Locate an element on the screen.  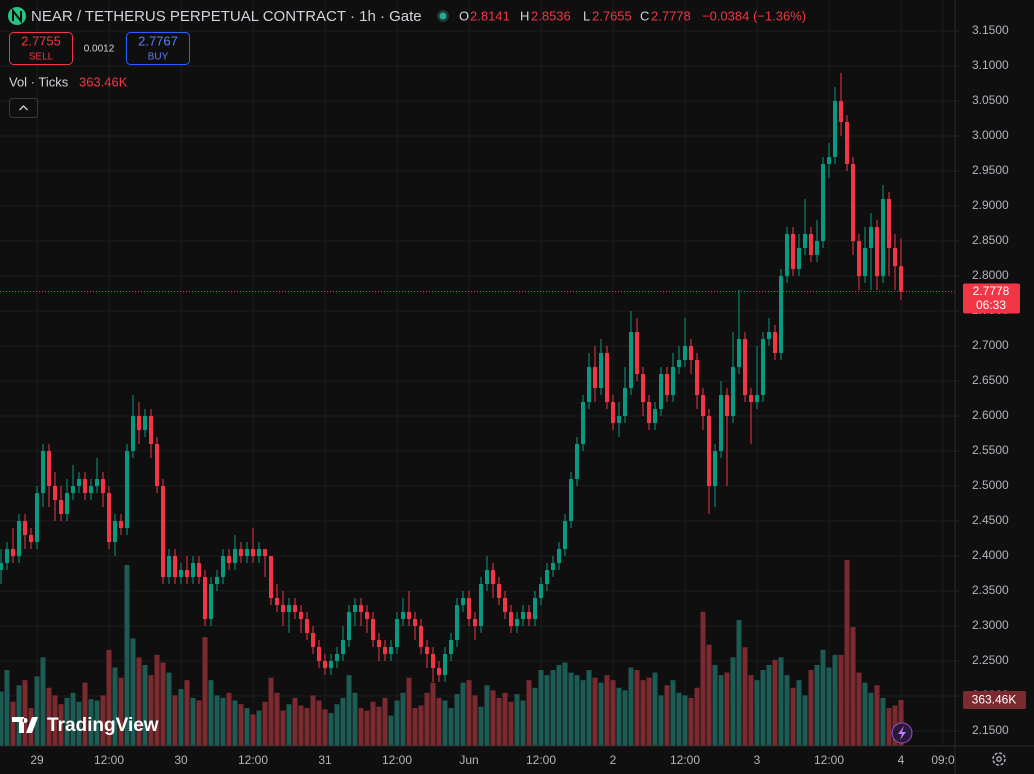
volume-legend-name: Vol · Ticks is located at coordinates (39, 81).